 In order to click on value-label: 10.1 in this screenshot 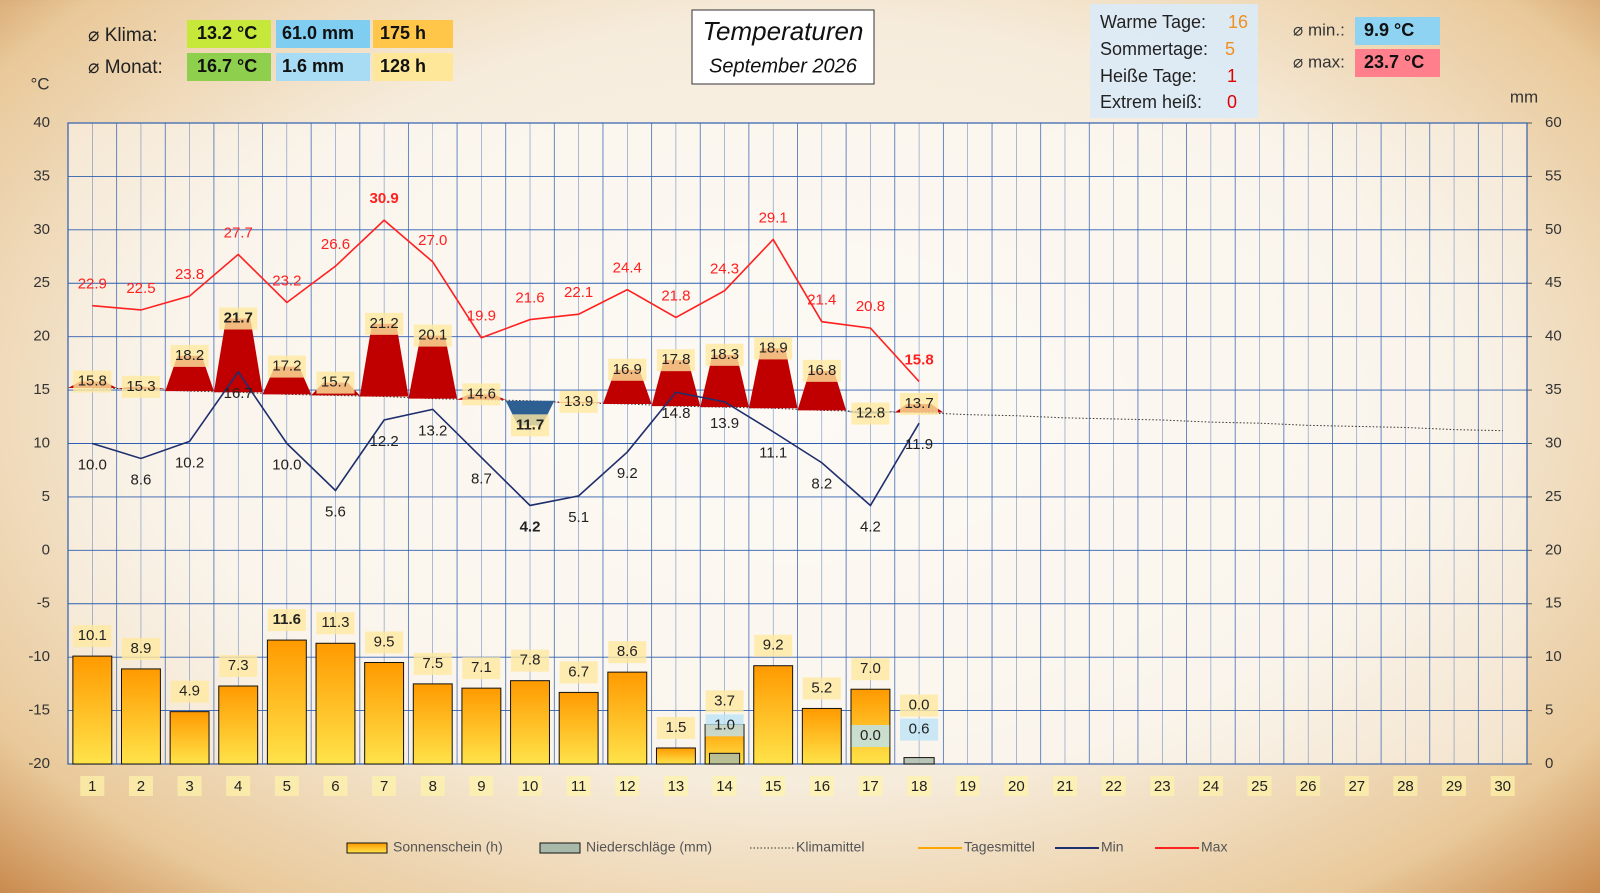, I will do `click(92, 635)`.